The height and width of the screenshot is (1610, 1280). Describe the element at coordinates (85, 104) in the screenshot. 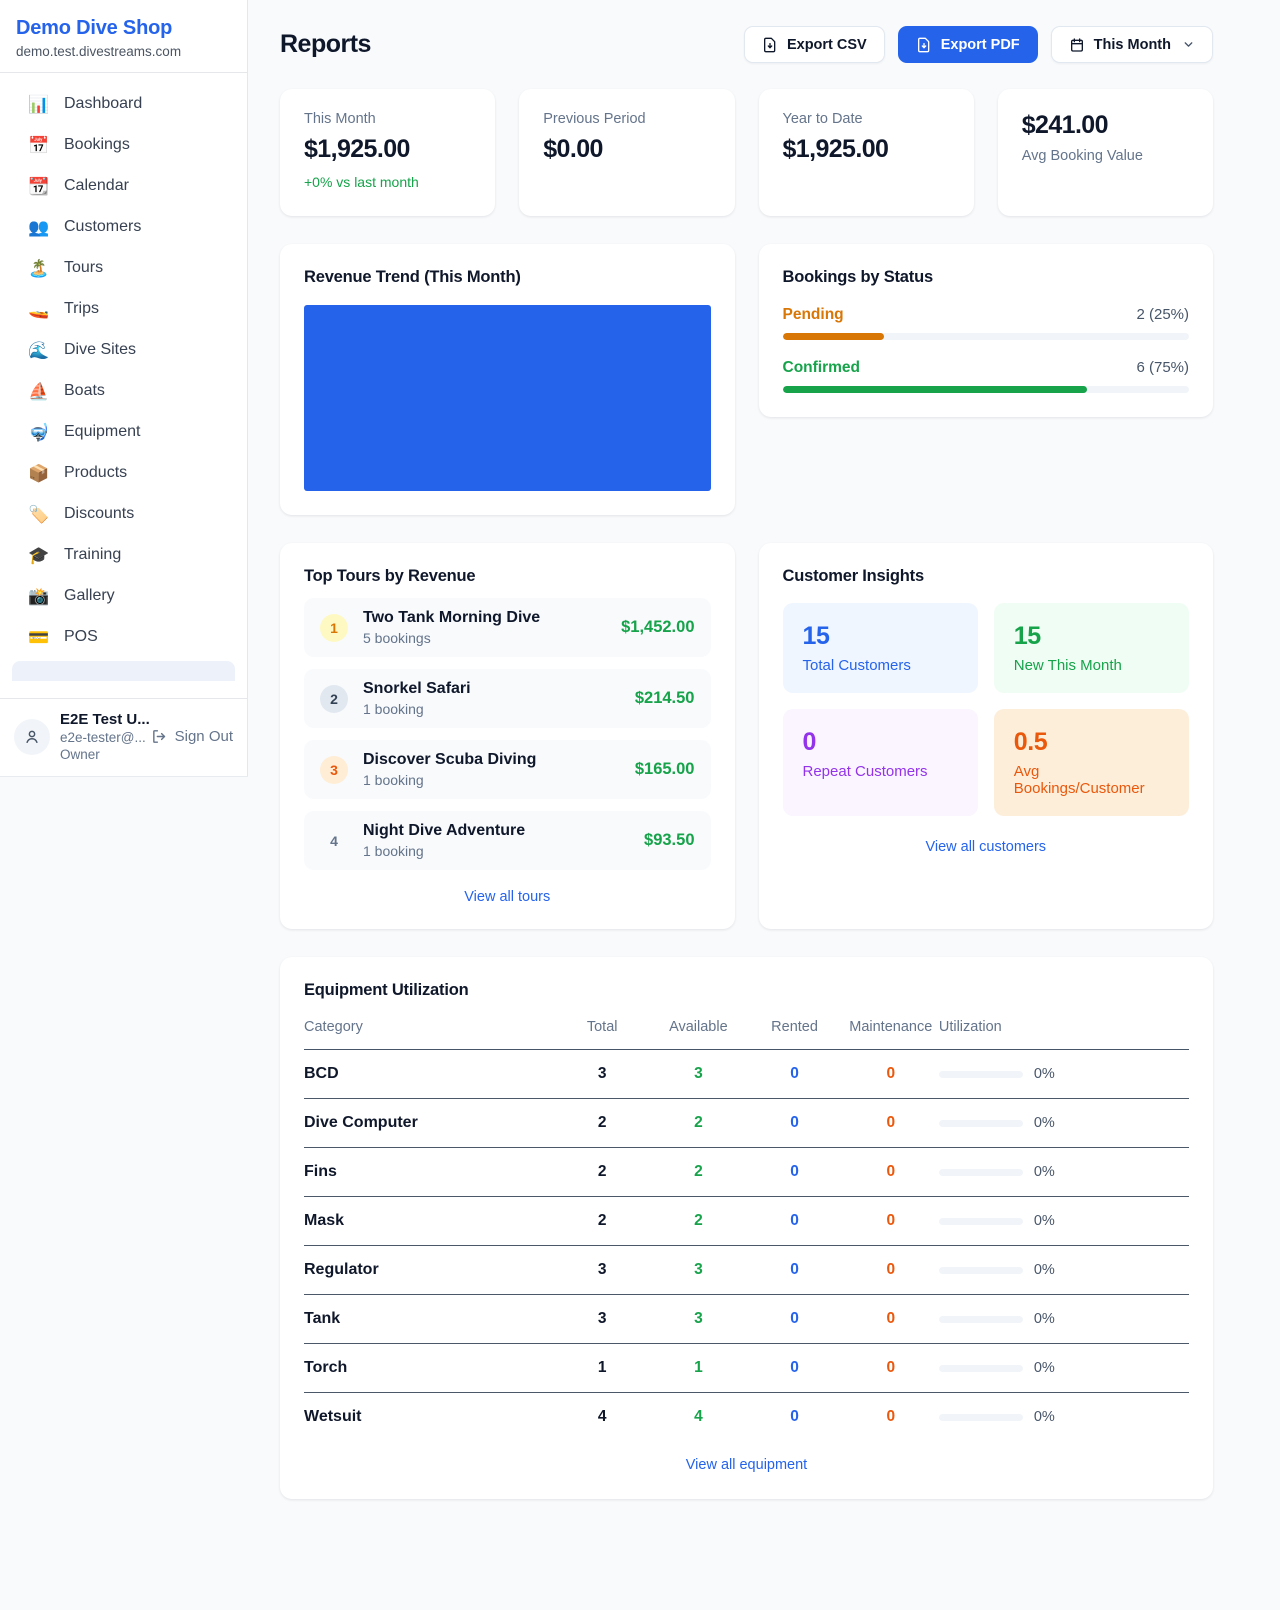

I see `sidebar-item-dashboard: 📊 Dashboard` at that location.